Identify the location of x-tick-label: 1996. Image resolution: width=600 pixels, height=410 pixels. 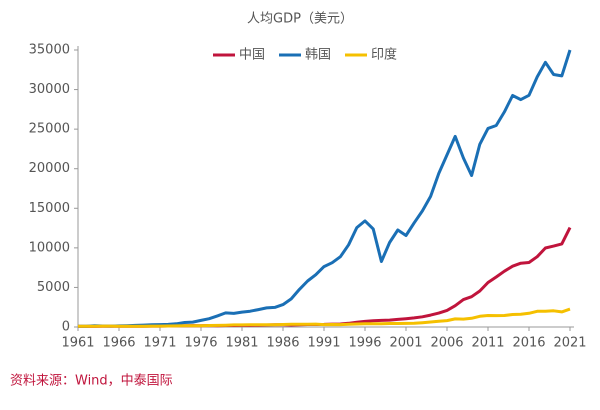
(364, 343).